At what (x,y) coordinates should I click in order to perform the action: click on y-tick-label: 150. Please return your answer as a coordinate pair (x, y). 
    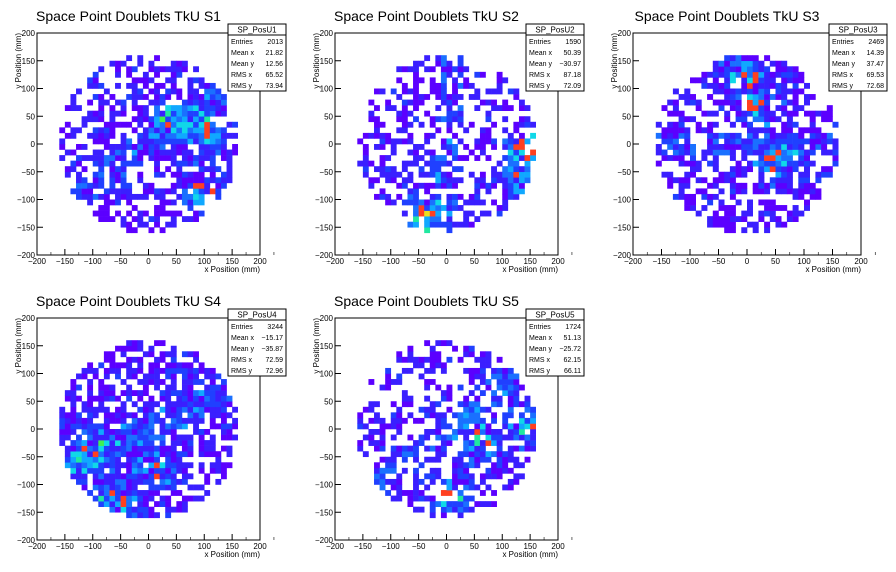
    Looking at the image, I should click on (29, 346).